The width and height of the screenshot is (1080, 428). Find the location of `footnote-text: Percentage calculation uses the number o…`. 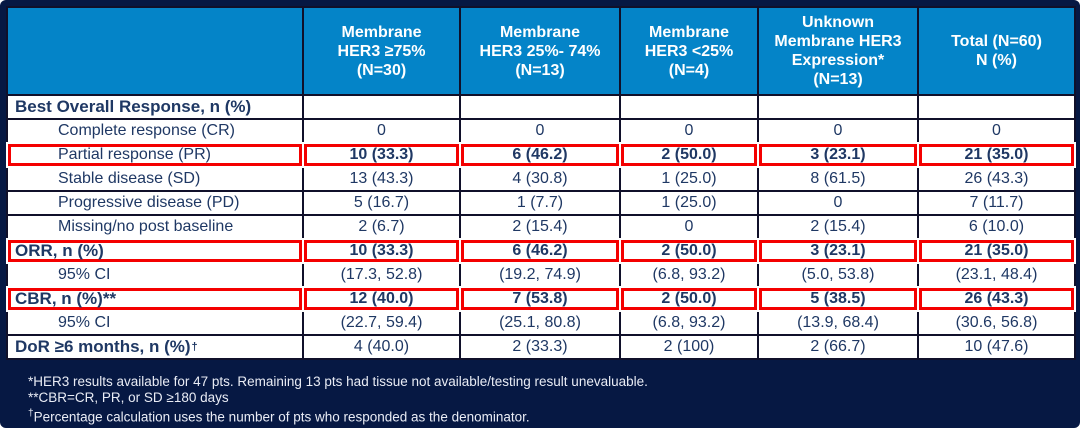

footnote-text: Percentage calculation uses the number o… is located at coordinates (281, 417).